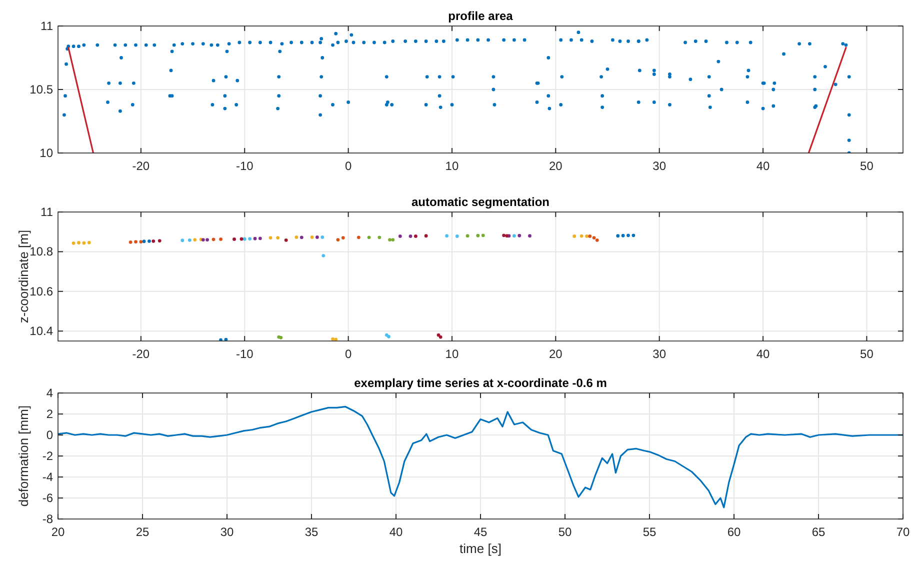 This screenshot has width=911, height=561. I want to click on y-tick-label: -6, so click(48, 498).